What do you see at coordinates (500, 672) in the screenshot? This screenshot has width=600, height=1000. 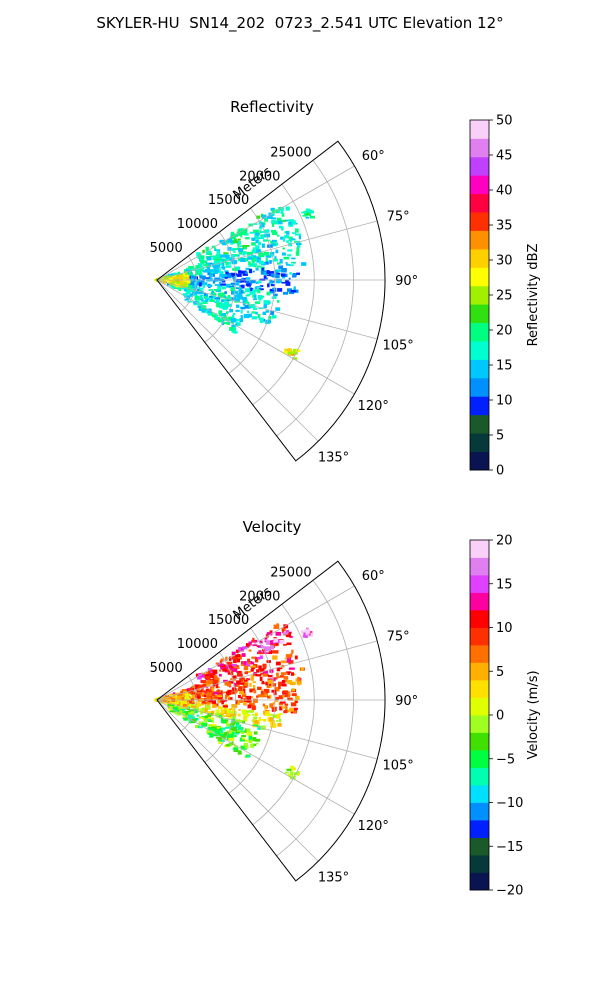 I see `colorbar-tick-label: 5` at bounding box center [500, 672].